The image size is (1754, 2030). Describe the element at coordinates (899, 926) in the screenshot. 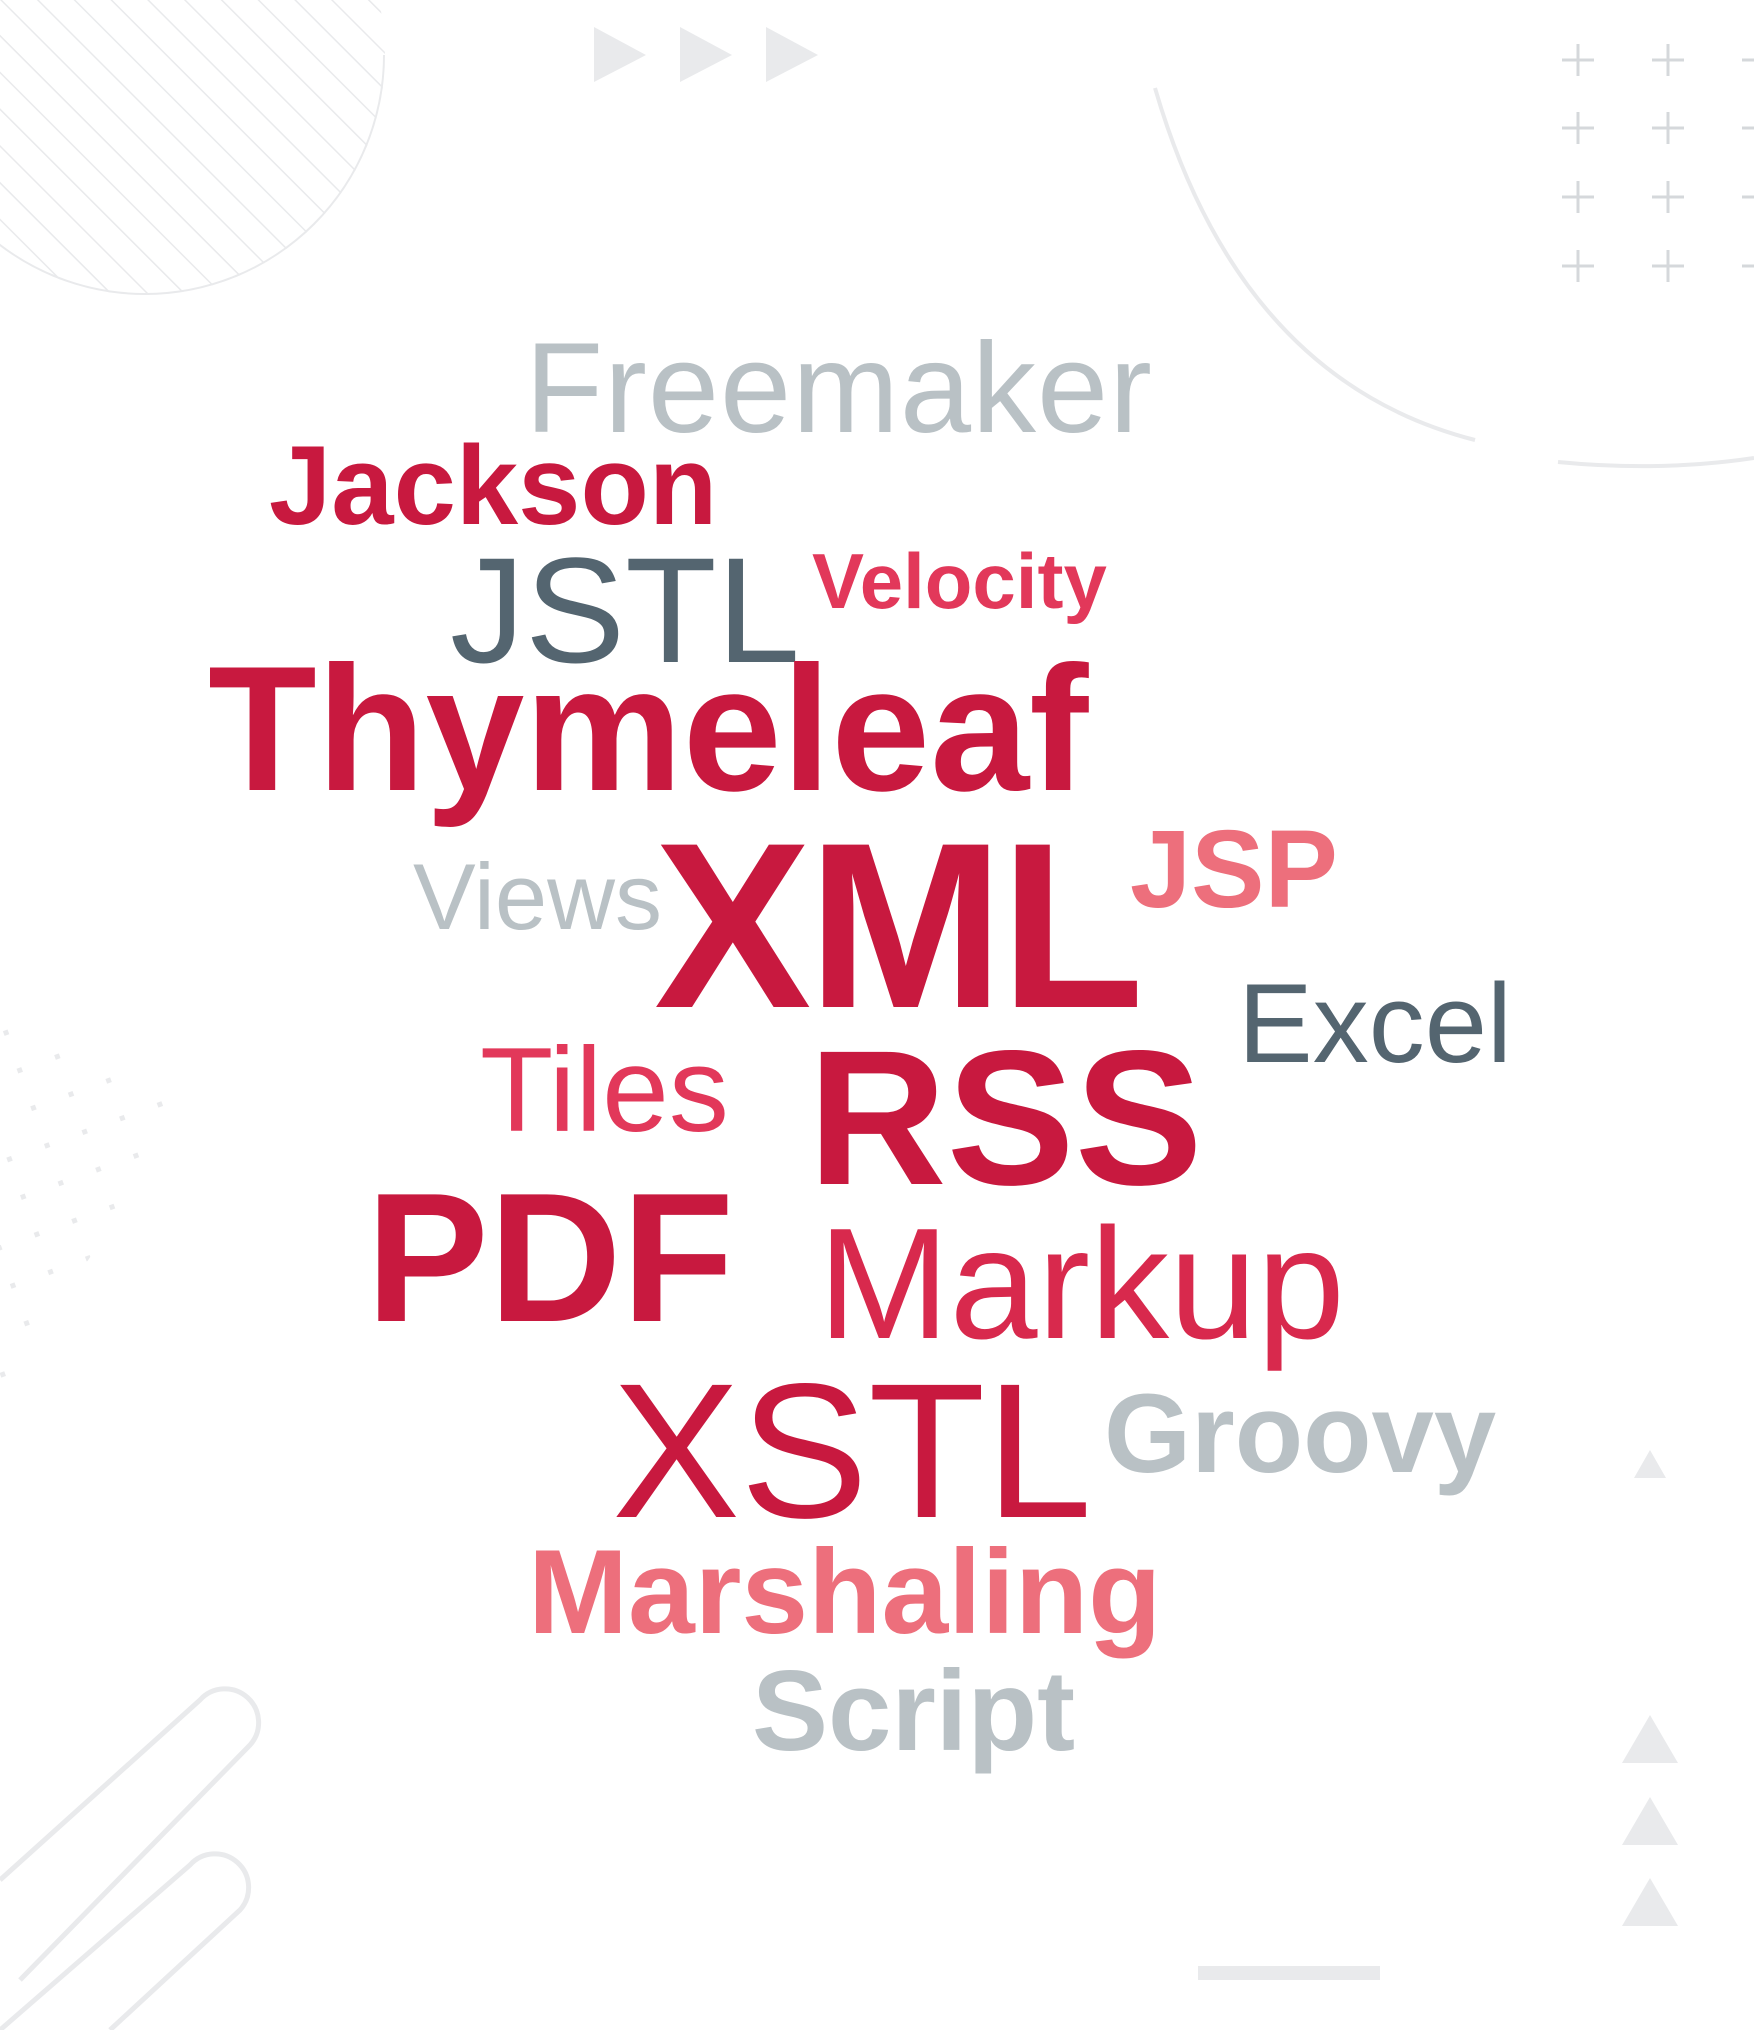

I see `word-xml: XML` at that location.